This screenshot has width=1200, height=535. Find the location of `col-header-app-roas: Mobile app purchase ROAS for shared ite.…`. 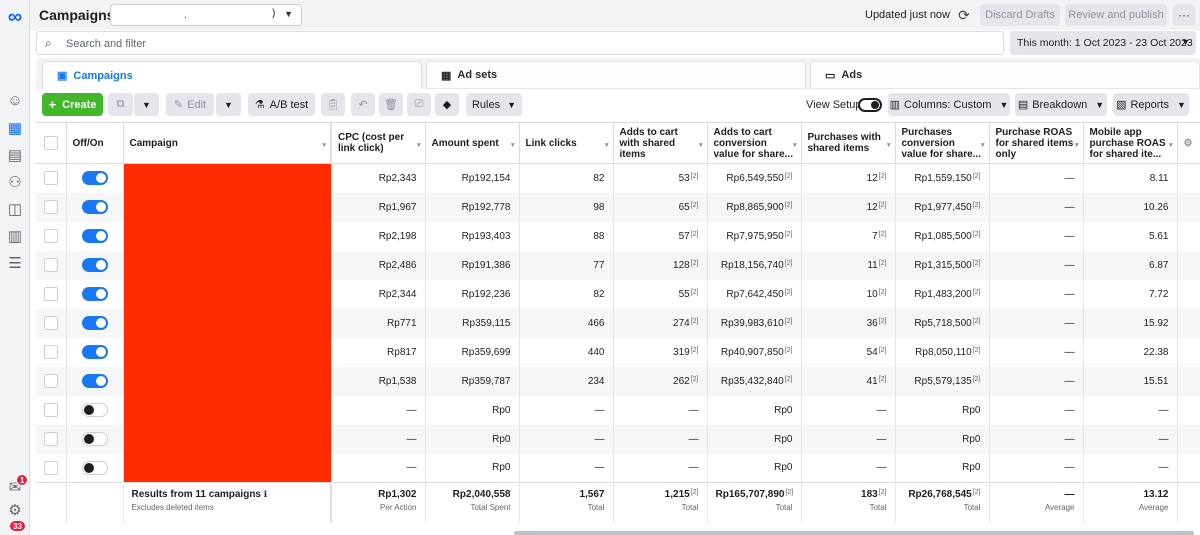

col-header-app-roas: Mobile app purchase ROAS for shared ite.… is located at coordinates (1130, 143).